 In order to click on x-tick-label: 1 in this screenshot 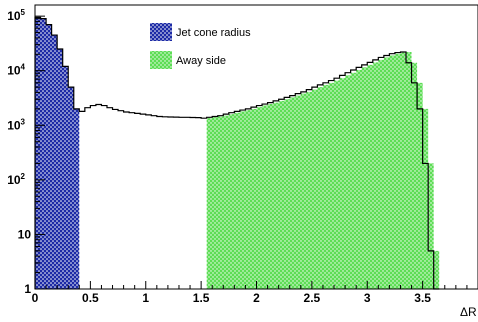, I will do `click(145, 298)`.